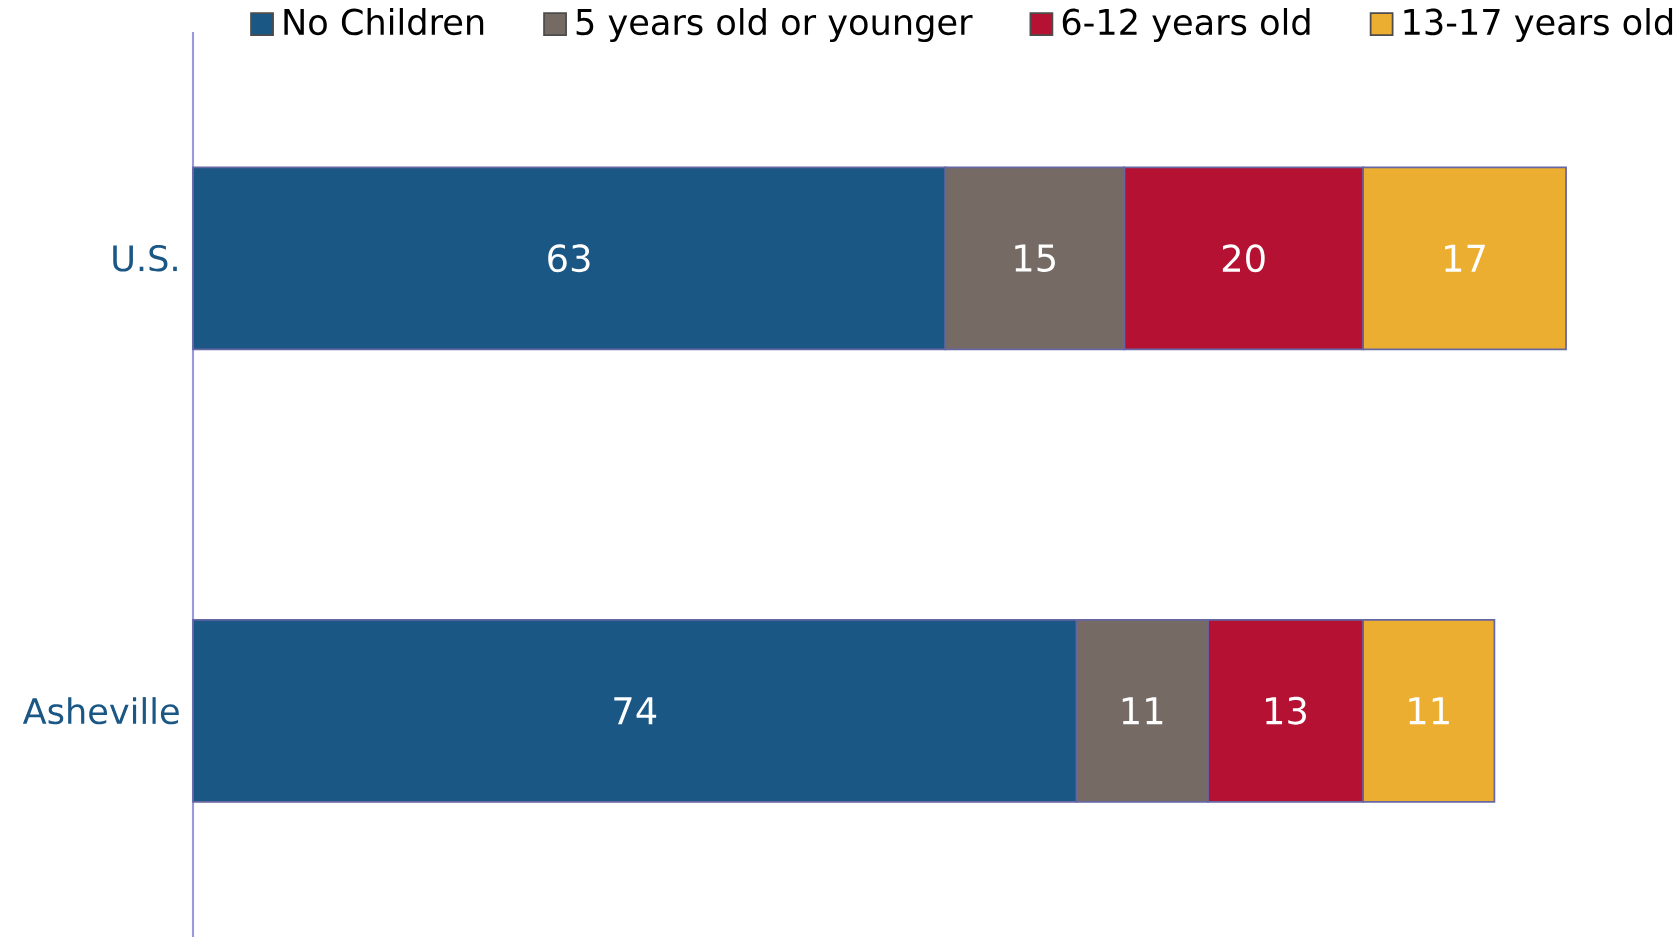 This screenshot has height=937, width=1680. What do you see at coordinates (100, 711) in the screenshot?
I see `y-tick-label: Asheville` at bounding box center [100, 711].